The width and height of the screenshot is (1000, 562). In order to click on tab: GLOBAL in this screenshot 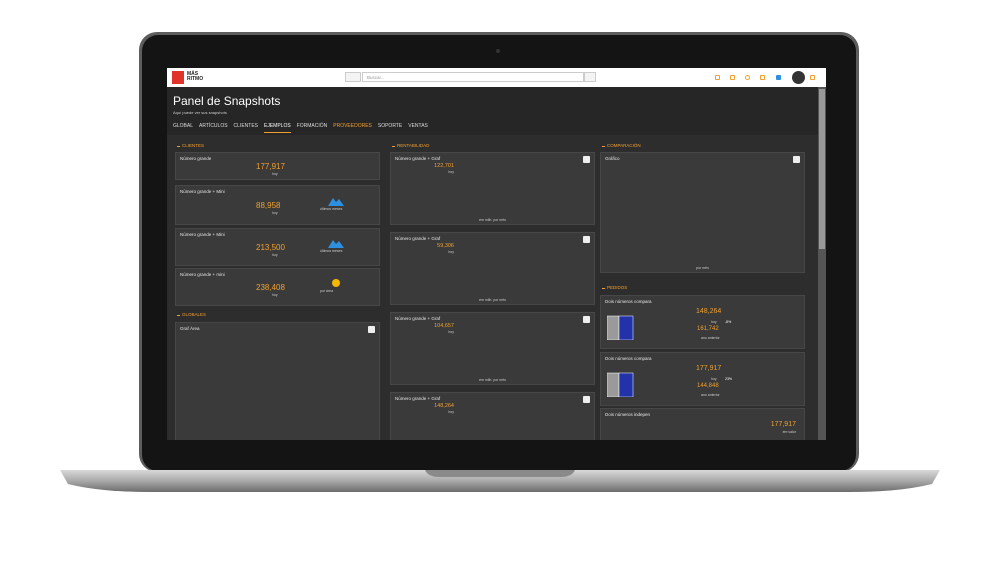, I will do `click(183, 126)`.